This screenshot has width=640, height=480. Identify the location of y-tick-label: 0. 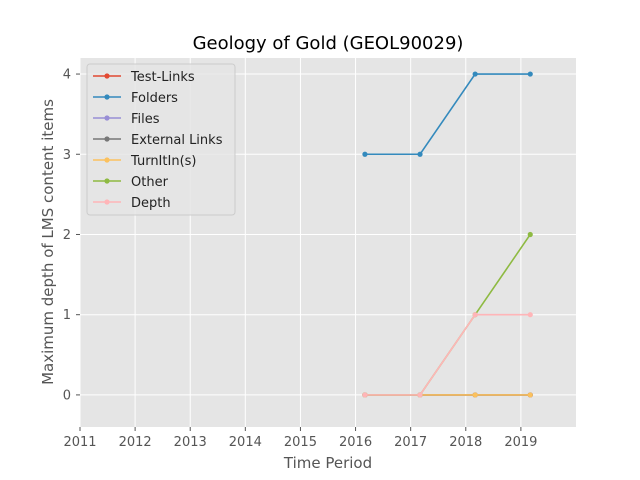
(67, 395).